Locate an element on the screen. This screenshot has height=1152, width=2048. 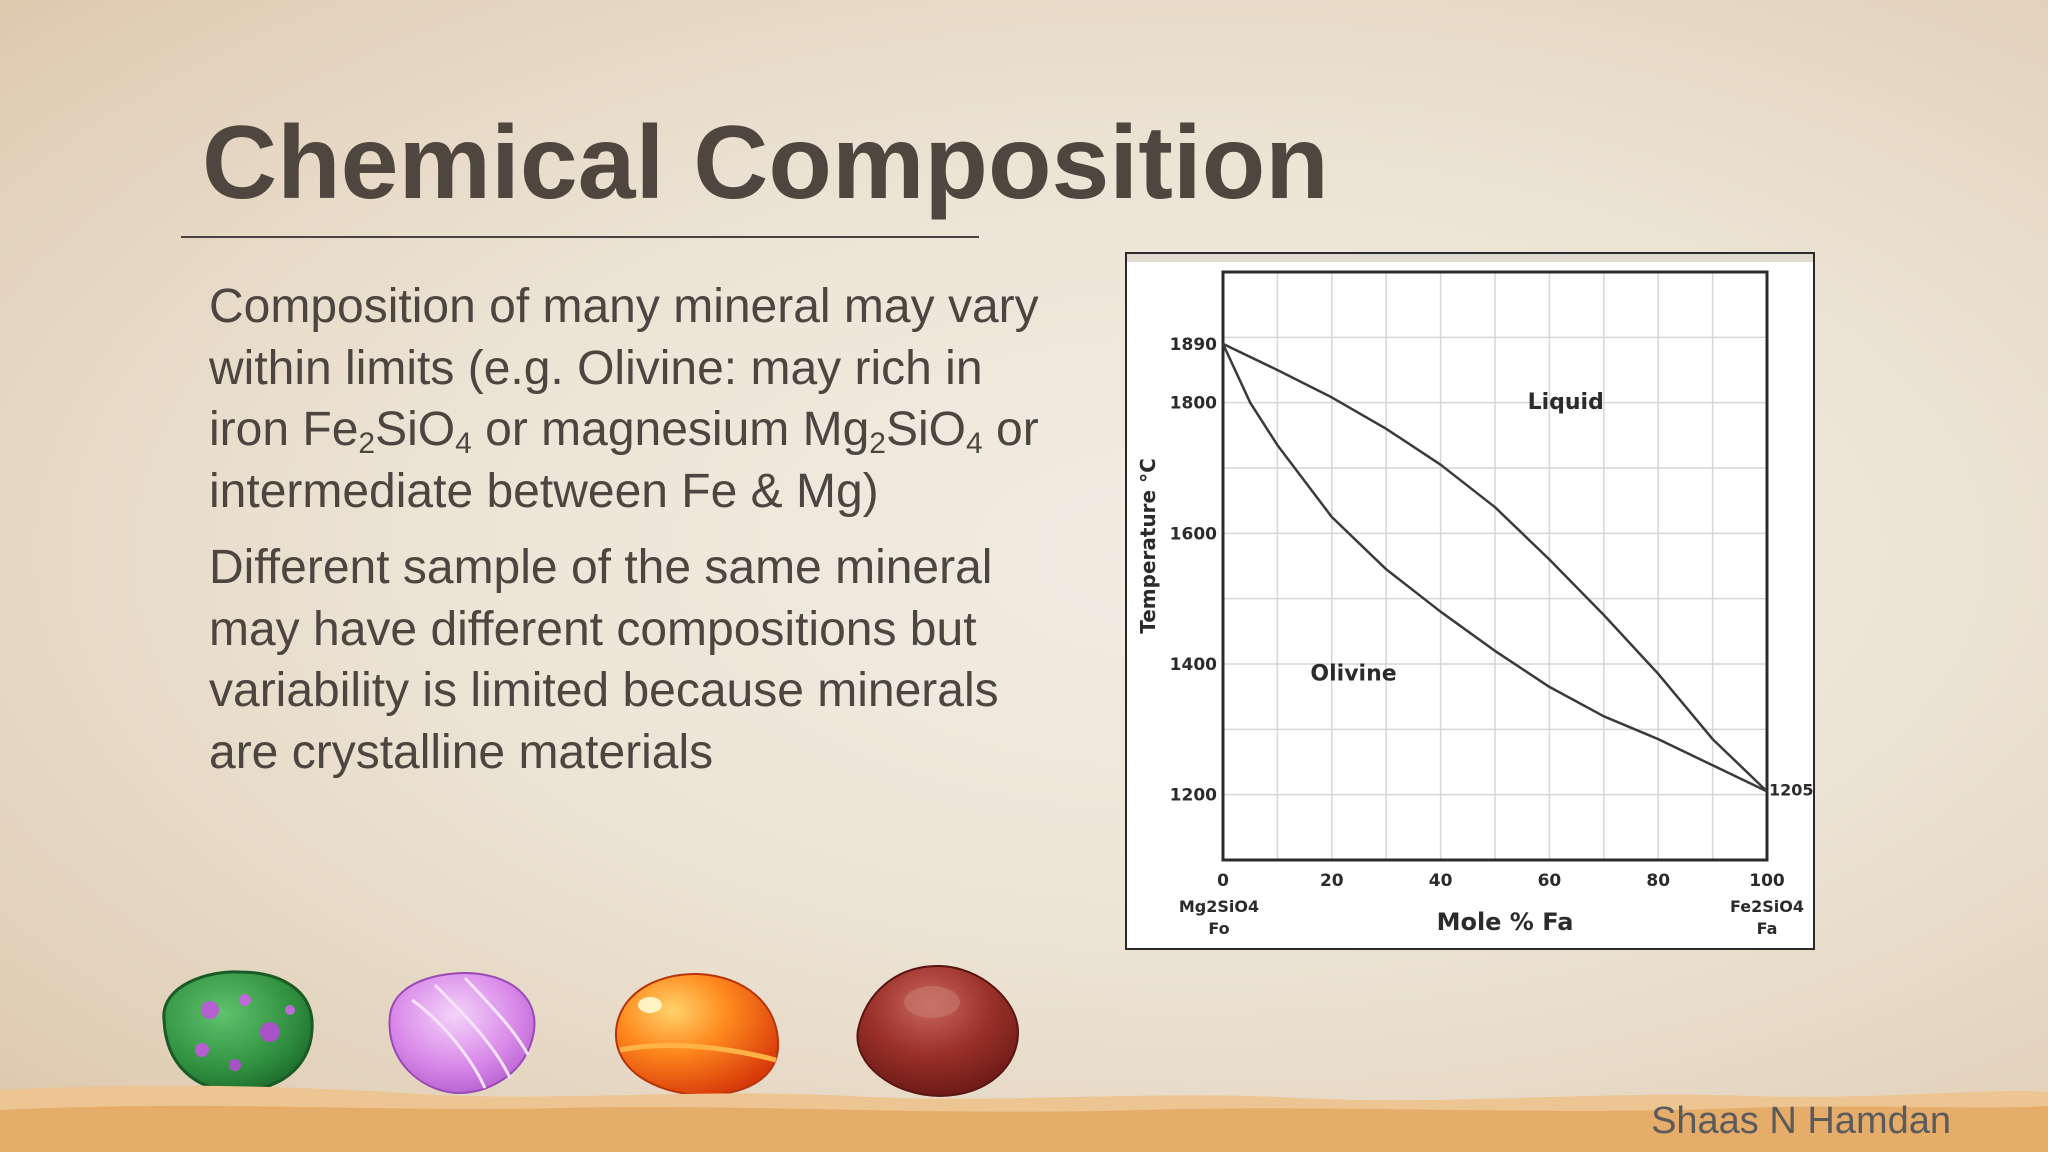
desert-ground is located at coordinates (1024, 1118).